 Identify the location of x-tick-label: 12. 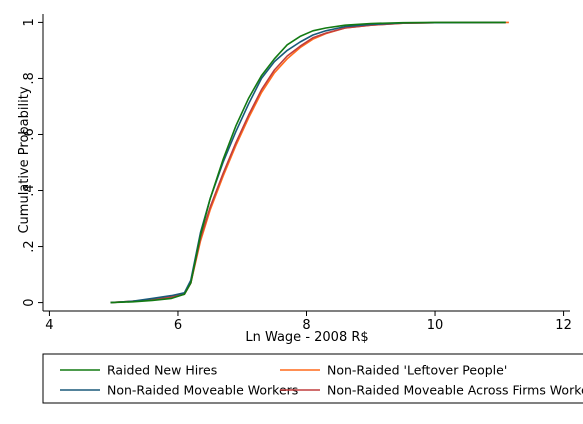
(563, 325).